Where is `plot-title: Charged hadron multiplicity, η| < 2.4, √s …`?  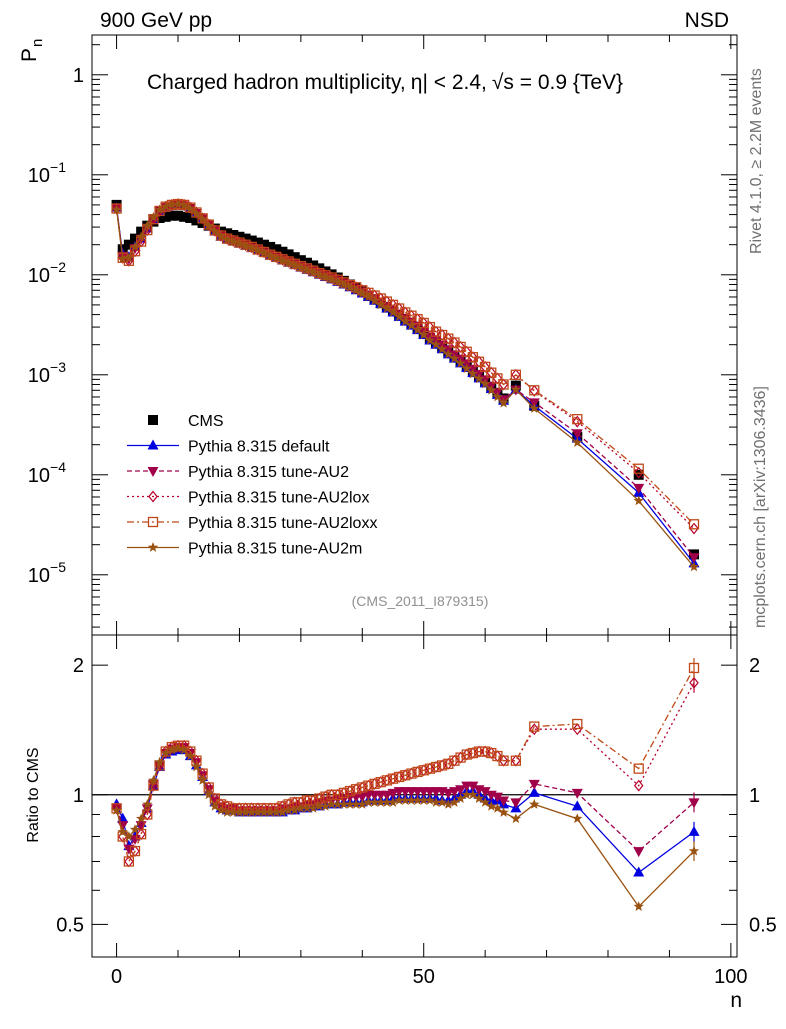 plot-title: Charged hadron multiplicity, η| < 2.4, √s … is located at coordinates (385, 82).